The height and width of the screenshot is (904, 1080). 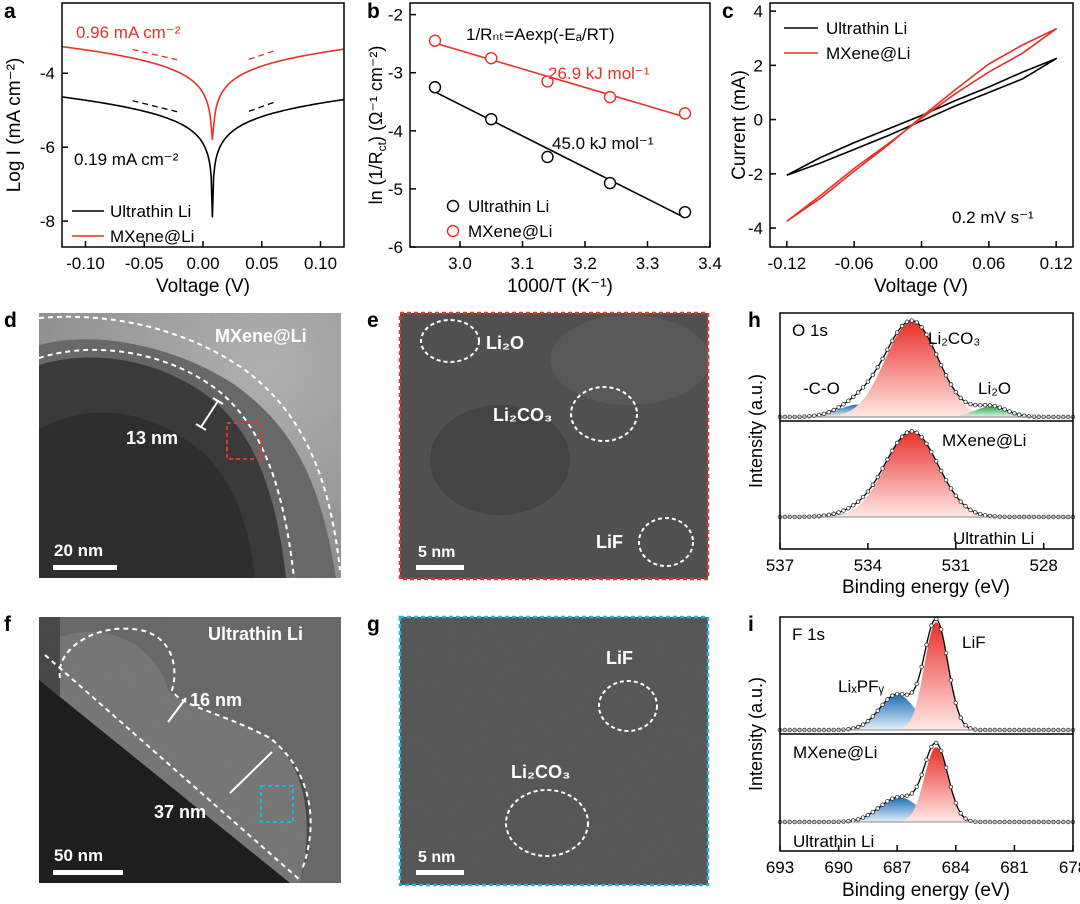 What do you see at coordinates (710, 263) in the screenshot?
I see `arrhenius-x-tick-label: 3.4` at bounding box center [710, 263].